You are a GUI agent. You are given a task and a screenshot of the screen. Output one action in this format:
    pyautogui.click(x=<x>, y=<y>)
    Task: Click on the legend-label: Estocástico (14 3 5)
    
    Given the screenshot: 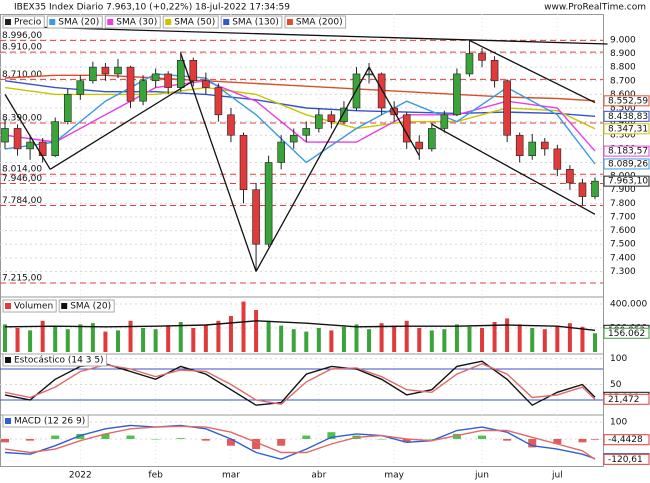 What is the action you would take?
    pyautogui.click(x=59, y=361)
    